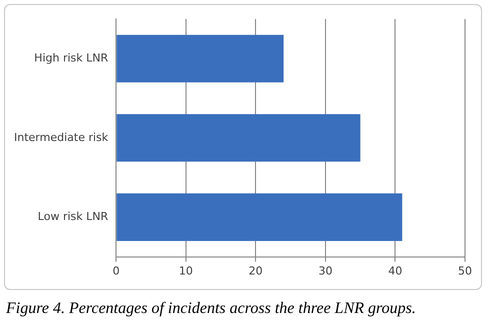  What do you see at coordinates (185, 271) in the screenshot?
I see `x-tick-label: 10` at bounding box center [185, 271].